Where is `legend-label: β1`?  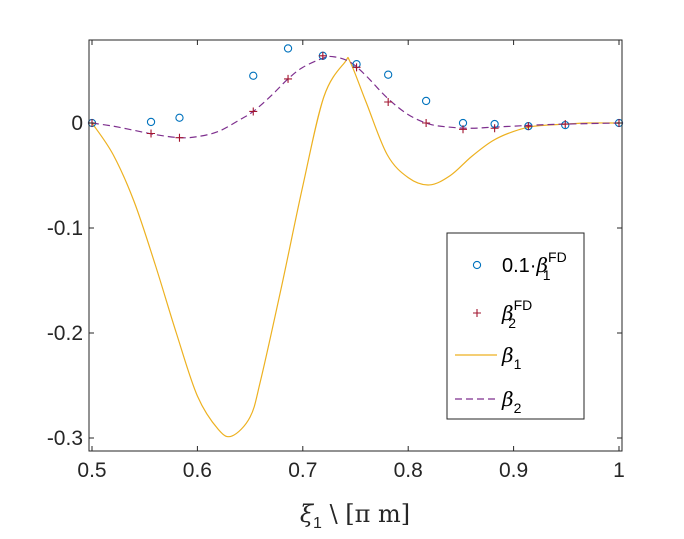
legend-label: β1 is located at coordinates (511, 357).